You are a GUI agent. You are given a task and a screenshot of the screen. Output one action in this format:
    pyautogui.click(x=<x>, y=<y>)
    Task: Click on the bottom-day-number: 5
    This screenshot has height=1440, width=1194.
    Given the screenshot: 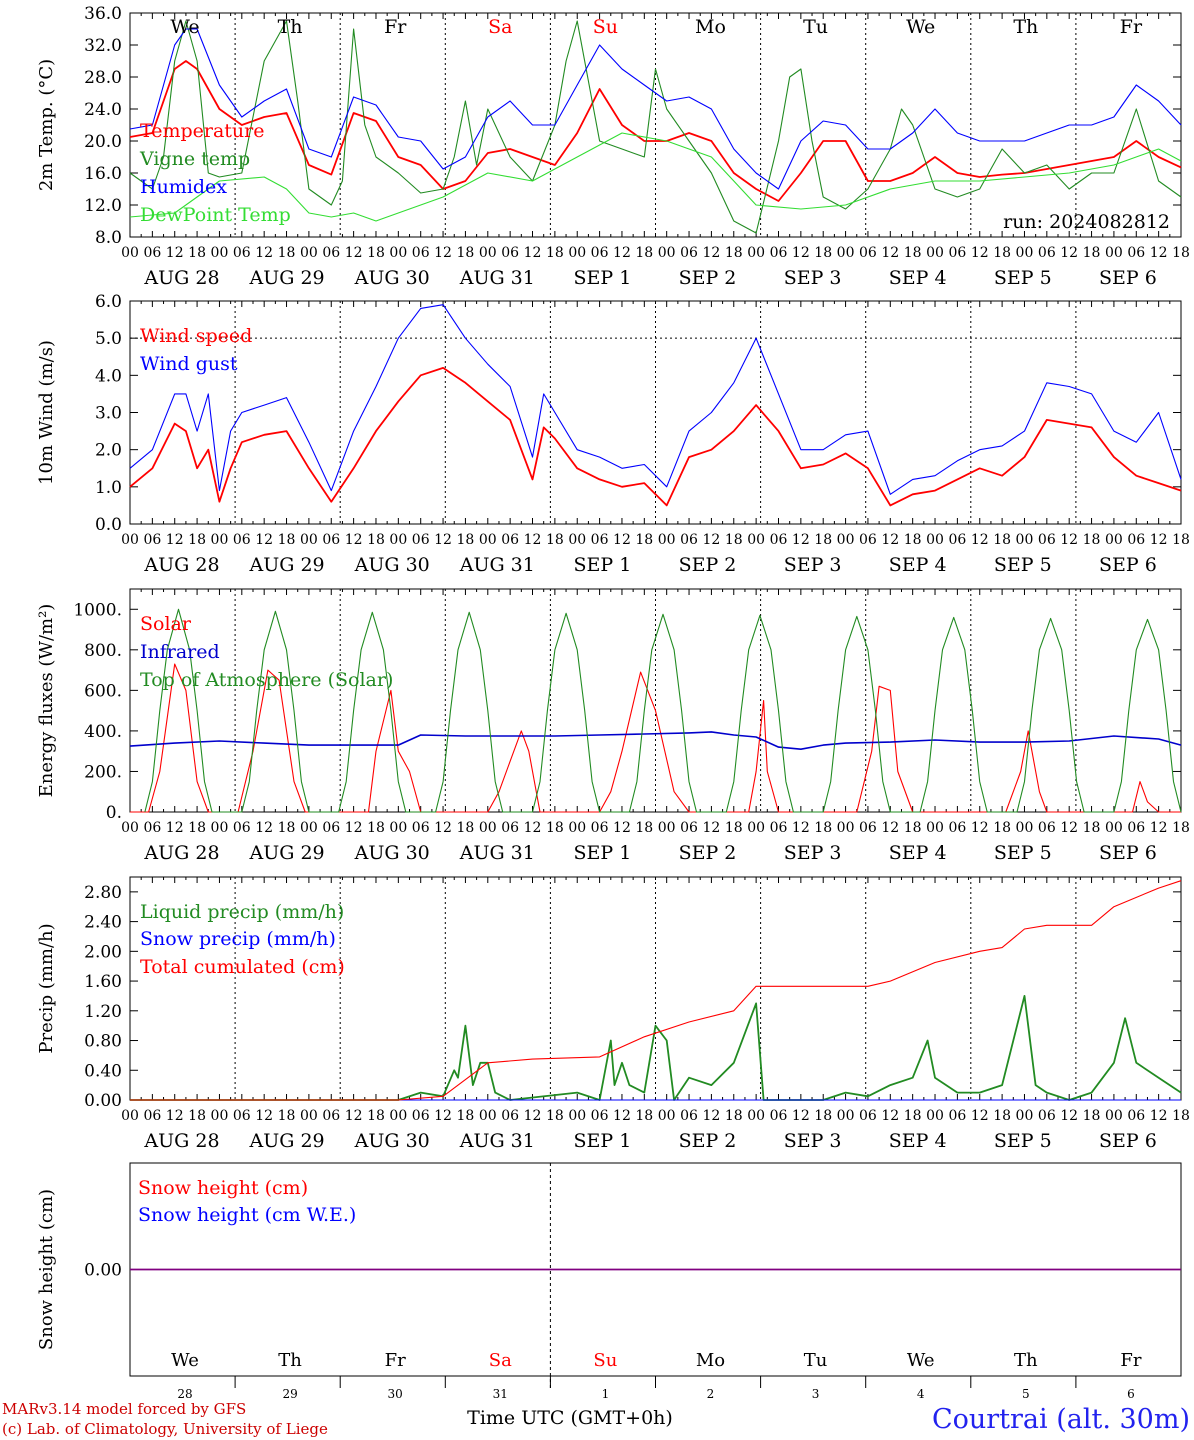 What is the action you would take?
    pyautogui.click(x=1026, y=1394)
    